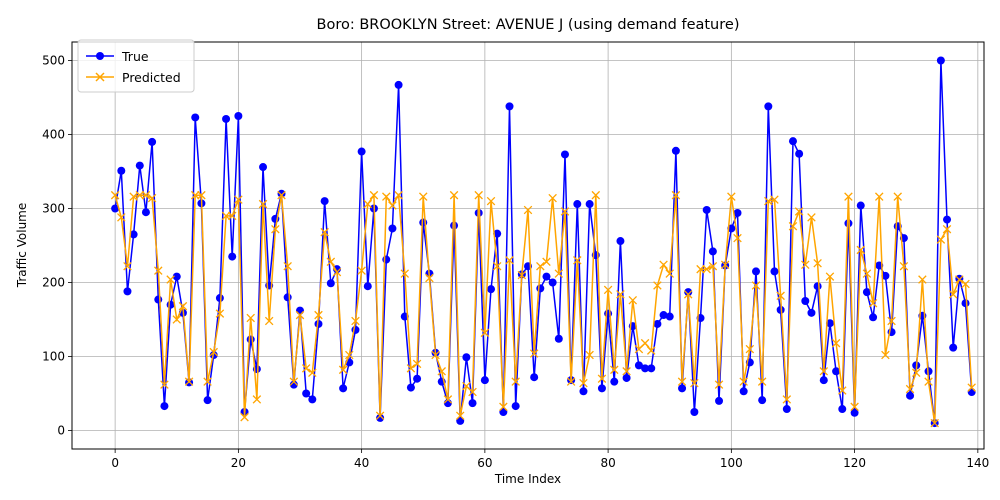  I want to click on y-tick-label: 100, so click(53, 357).